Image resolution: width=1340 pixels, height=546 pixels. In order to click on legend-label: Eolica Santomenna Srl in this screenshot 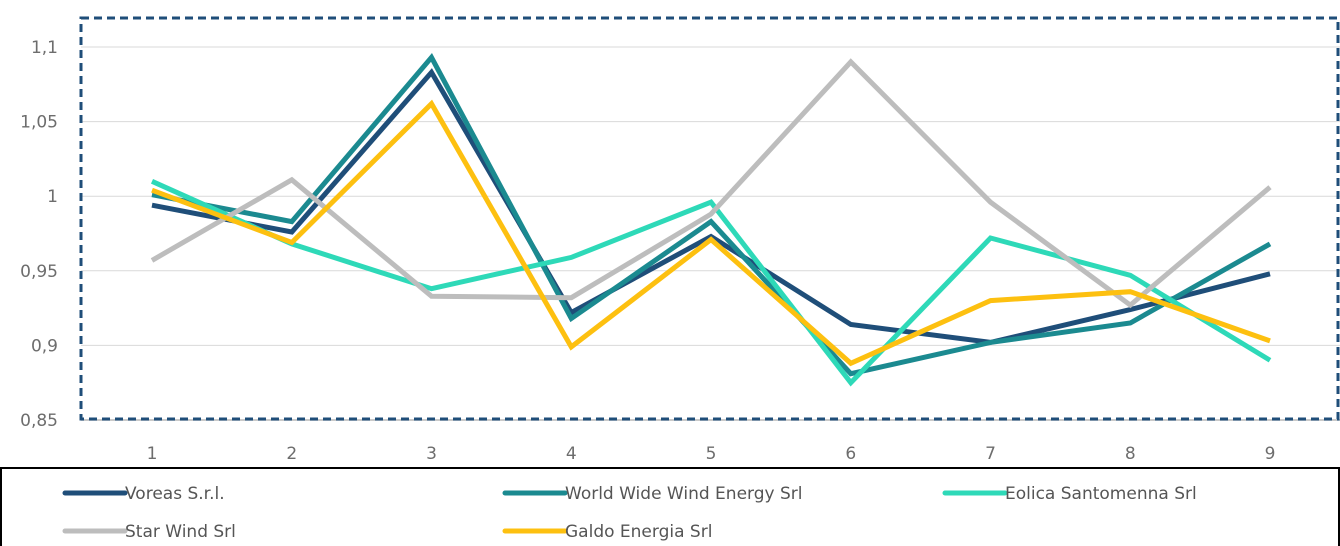, I will do `click(1101, 494)`.